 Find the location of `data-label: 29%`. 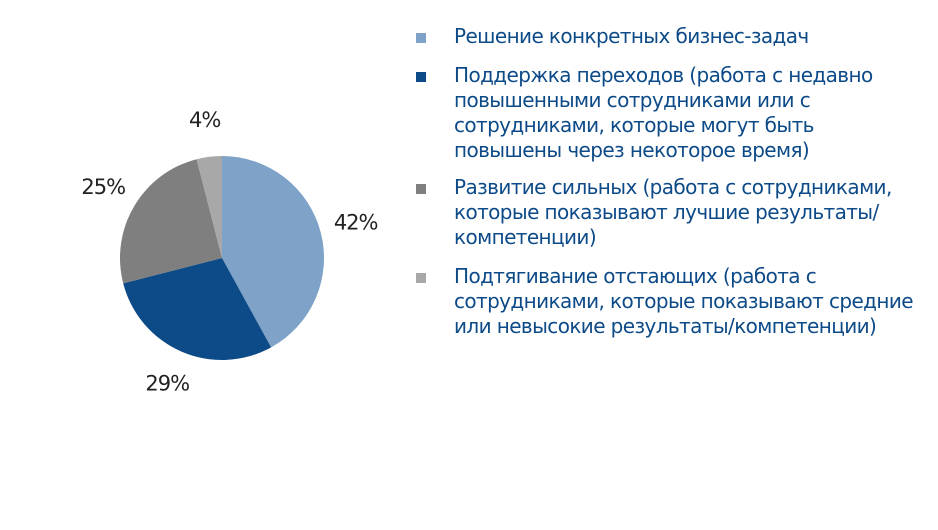

data-label: 29% is located at coordinates (167, 384).